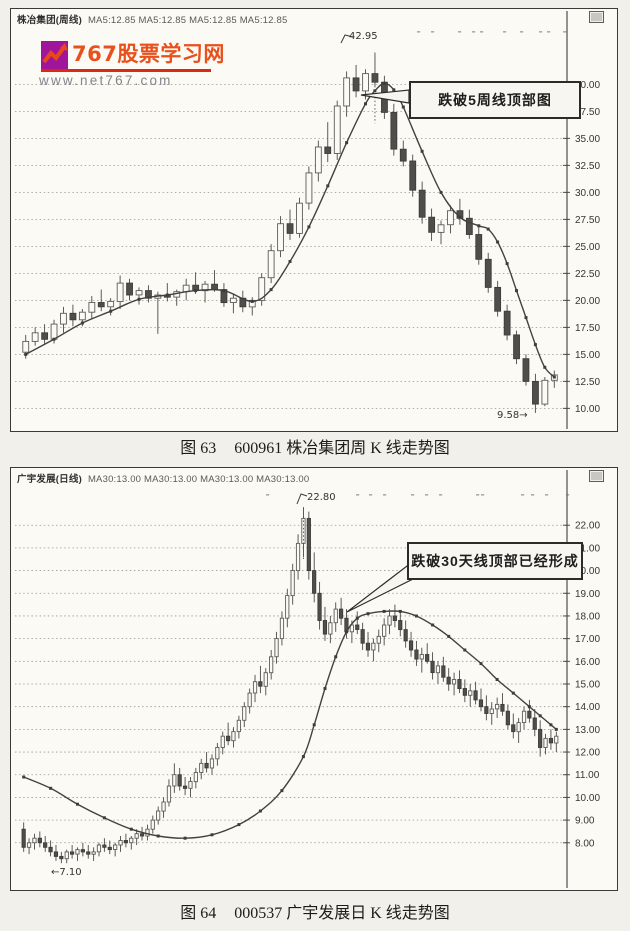  What do you see at coordinates (587, 409) in the screenshot?
I see `y-tick-label: 10.00` at bounding box center [587, 409].